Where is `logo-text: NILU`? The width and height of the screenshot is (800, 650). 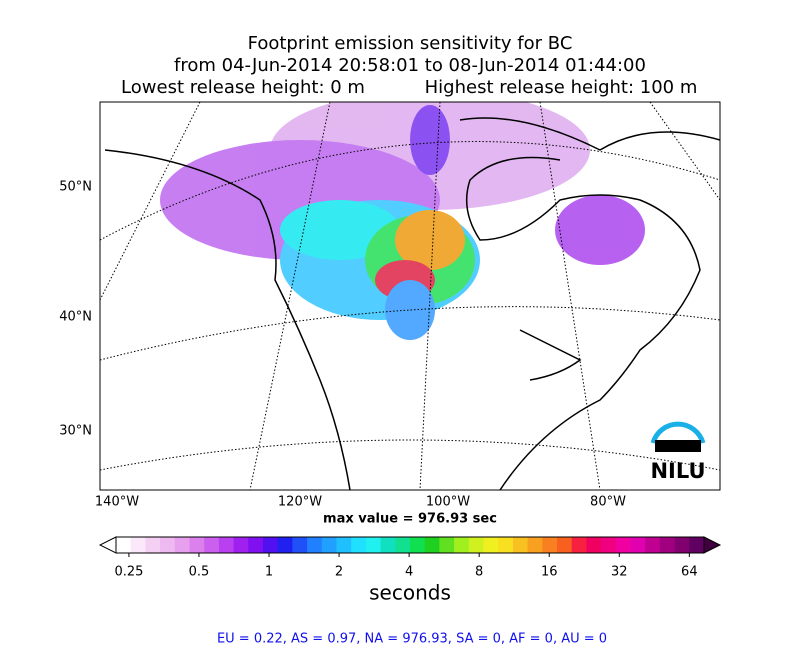
logo-text: NILU is located at coordinates (677, 471).